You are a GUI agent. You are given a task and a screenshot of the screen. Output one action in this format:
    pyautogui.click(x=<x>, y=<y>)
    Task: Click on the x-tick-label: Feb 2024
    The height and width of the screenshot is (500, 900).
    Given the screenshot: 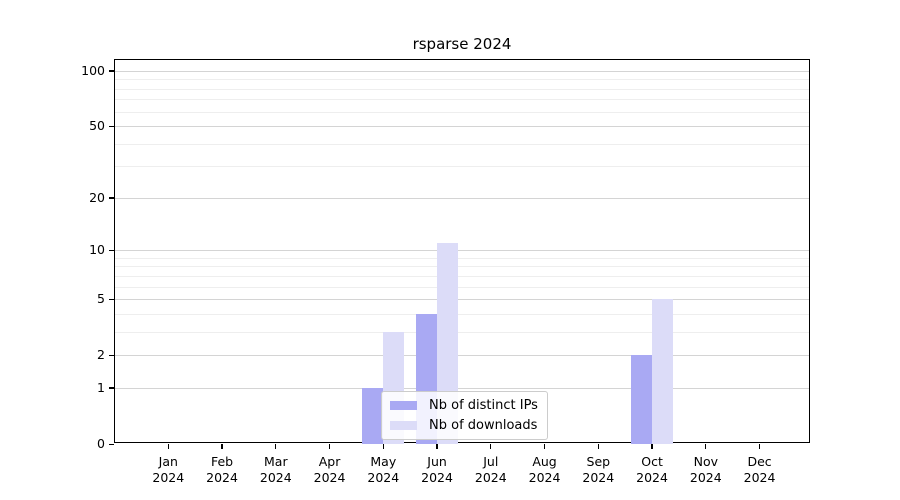 What is the action you would take?
    pyautogui.click(x=222, y=470)
    